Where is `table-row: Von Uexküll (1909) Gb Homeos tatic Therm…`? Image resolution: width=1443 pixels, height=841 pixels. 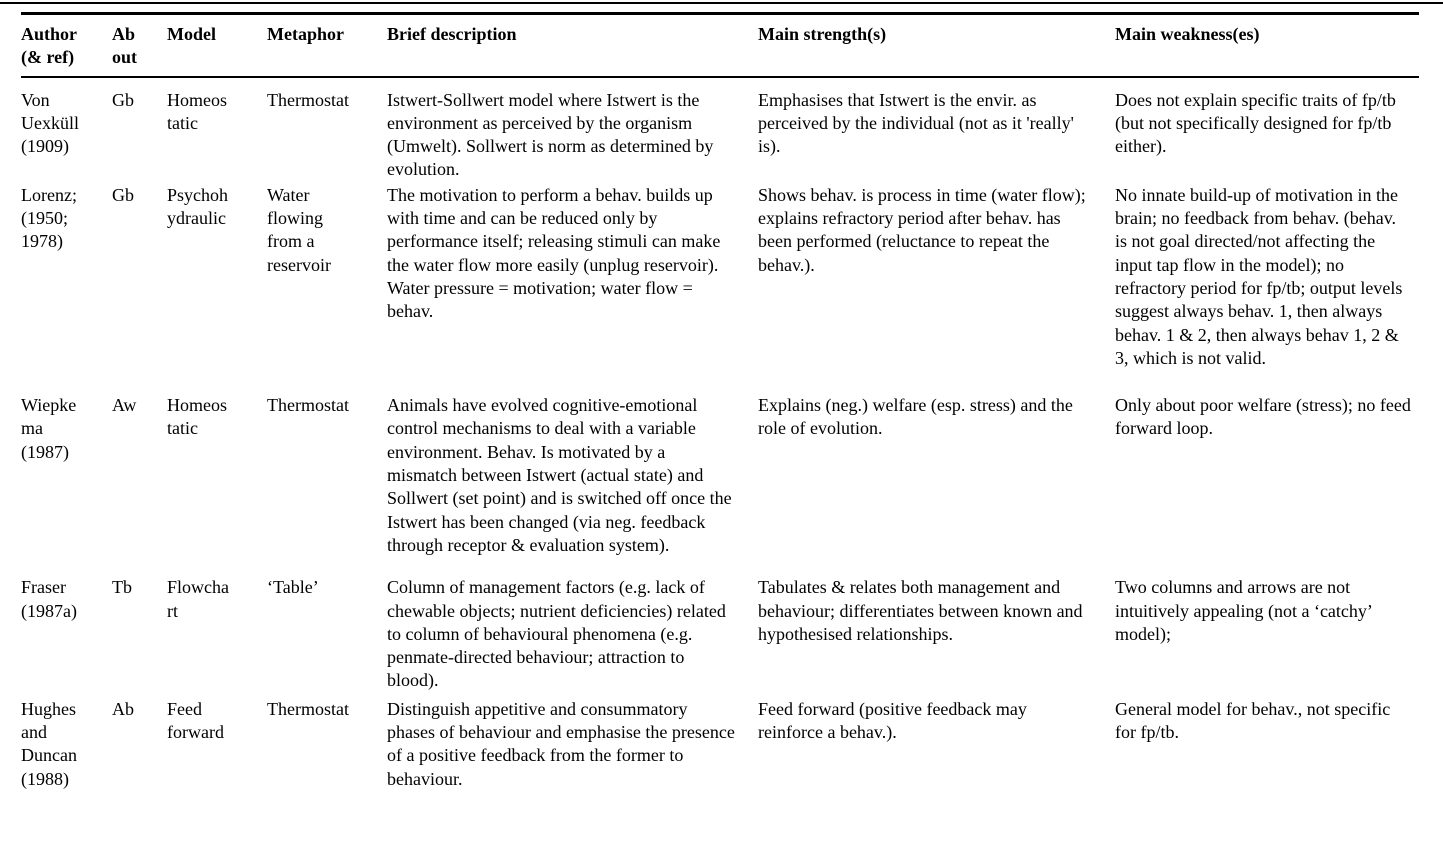
table-row: Von Uexküll (1909) Gb Homeos tatic Therm… is located at coordinates (720, 130).